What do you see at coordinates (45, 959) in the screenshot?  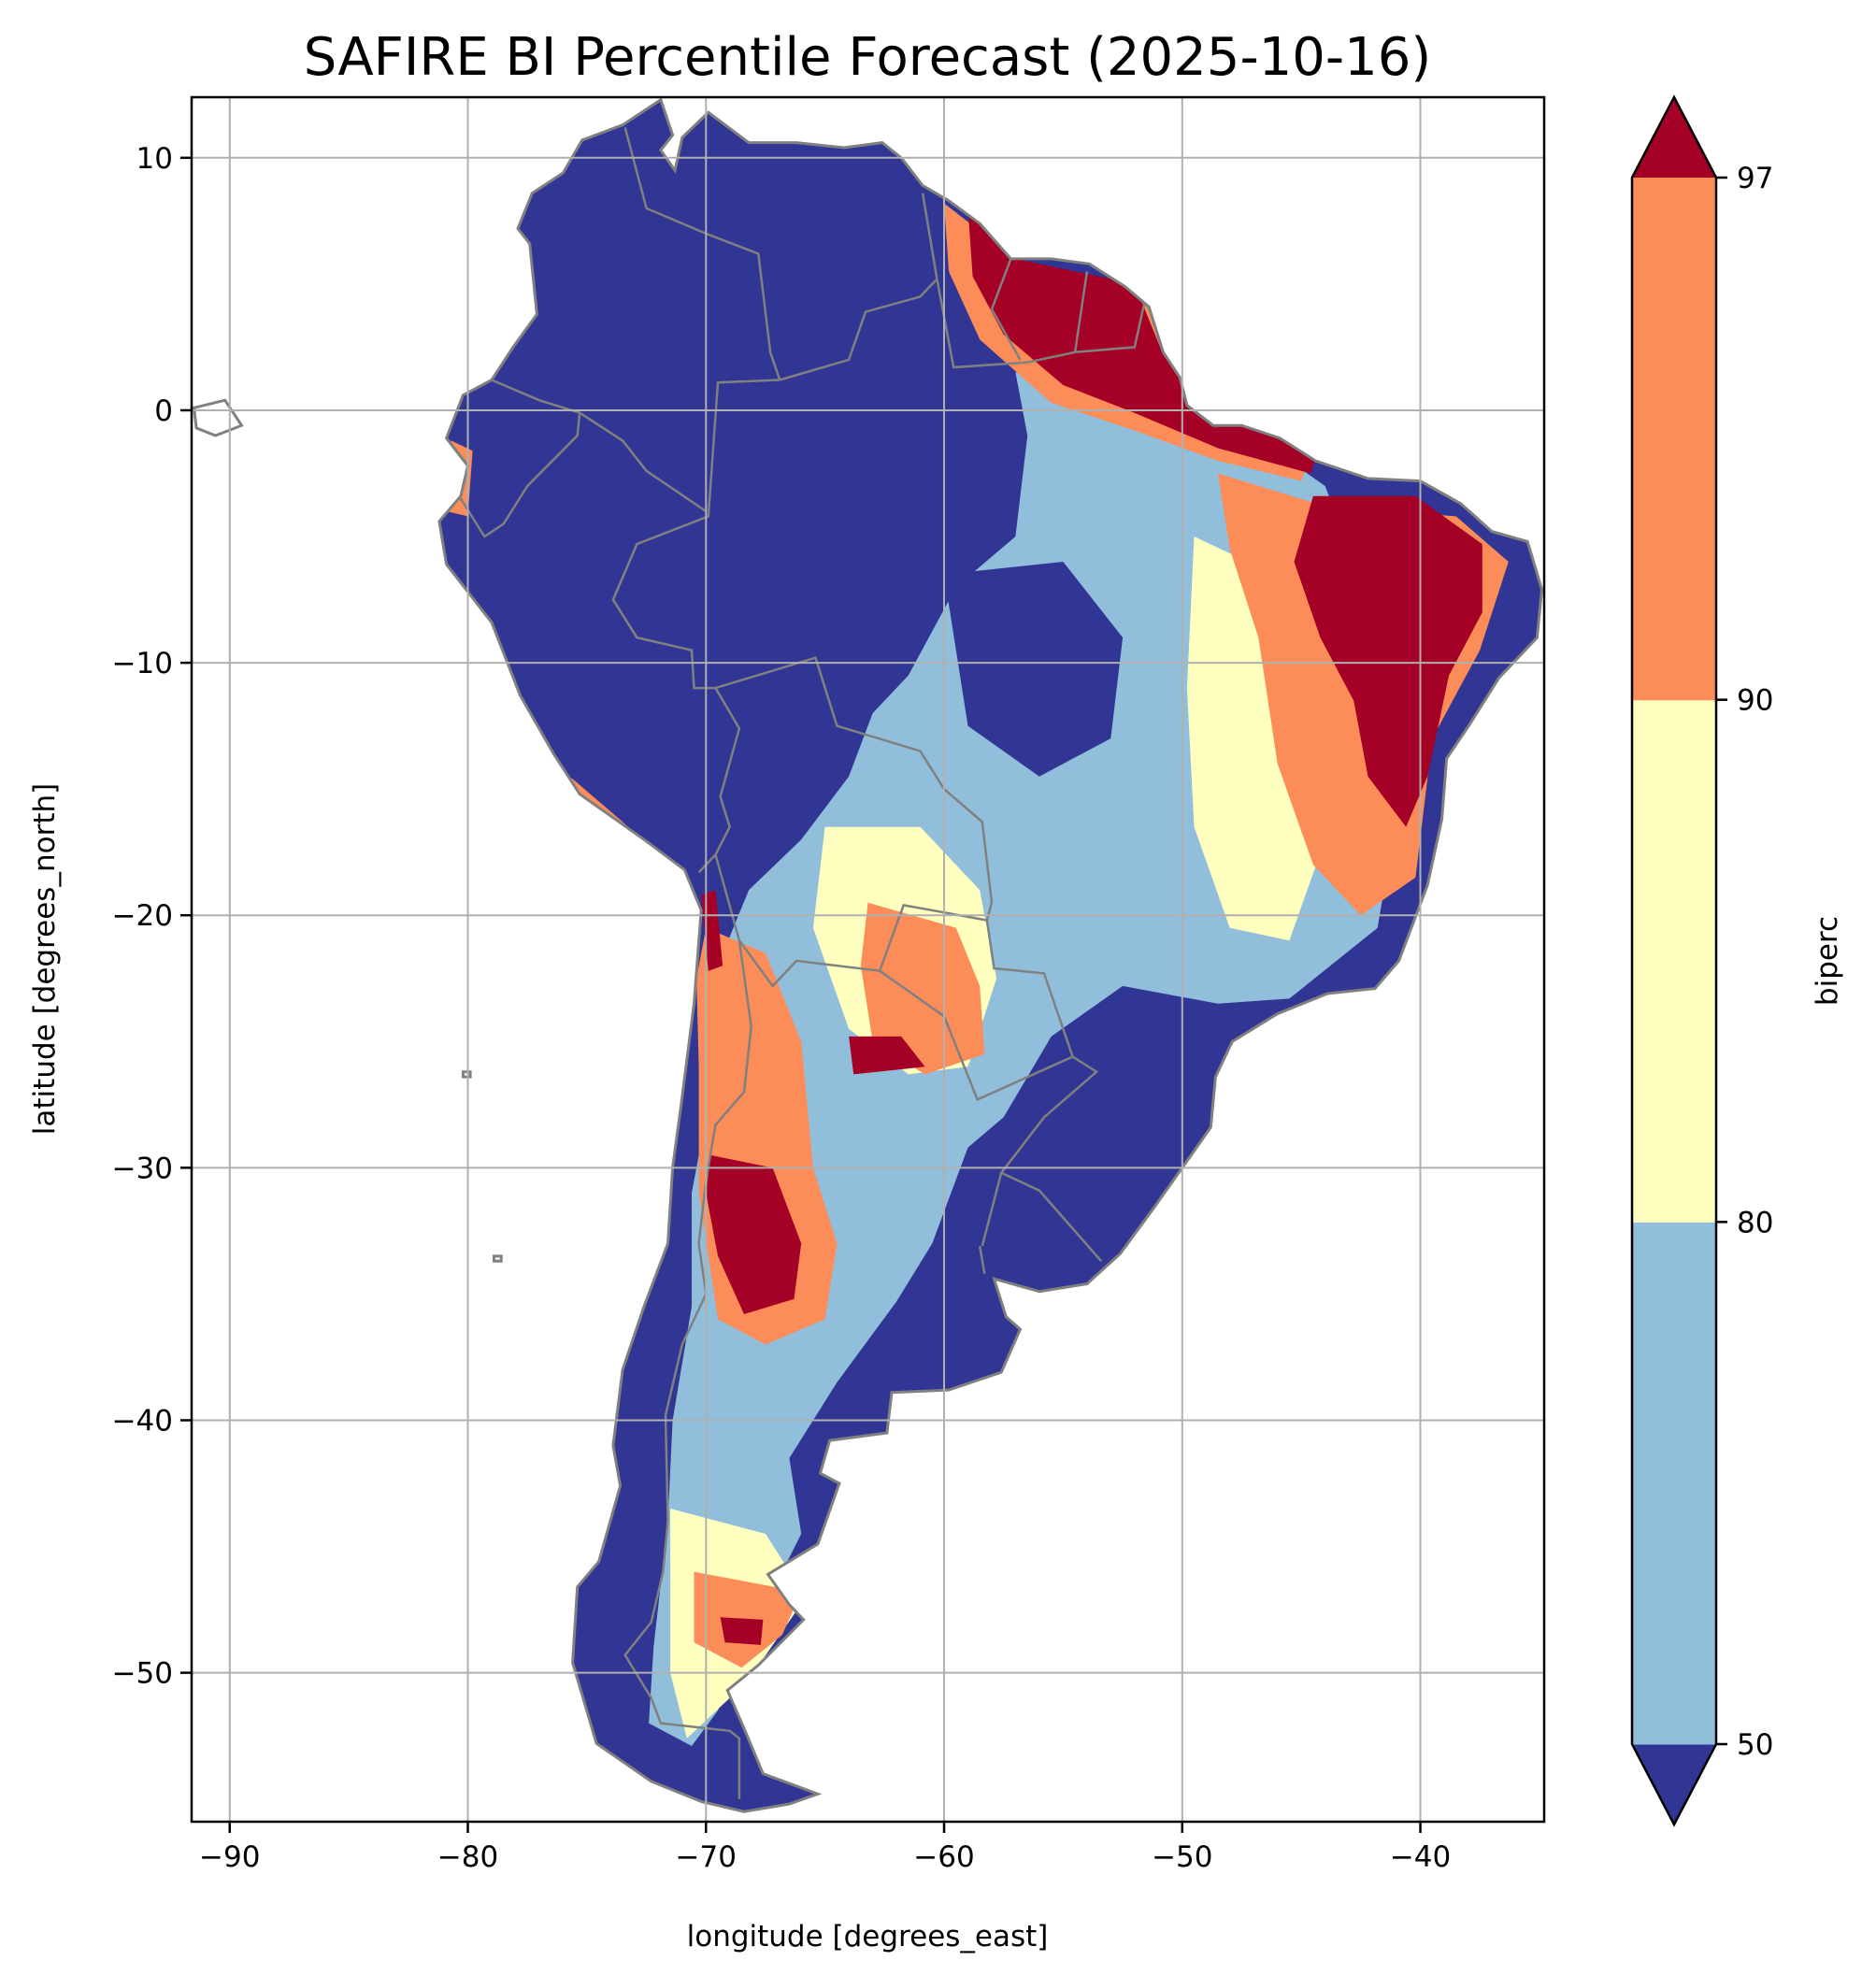 I see `y-axis-label: latitude [degrees_north]` at bounding box center [45, 959].